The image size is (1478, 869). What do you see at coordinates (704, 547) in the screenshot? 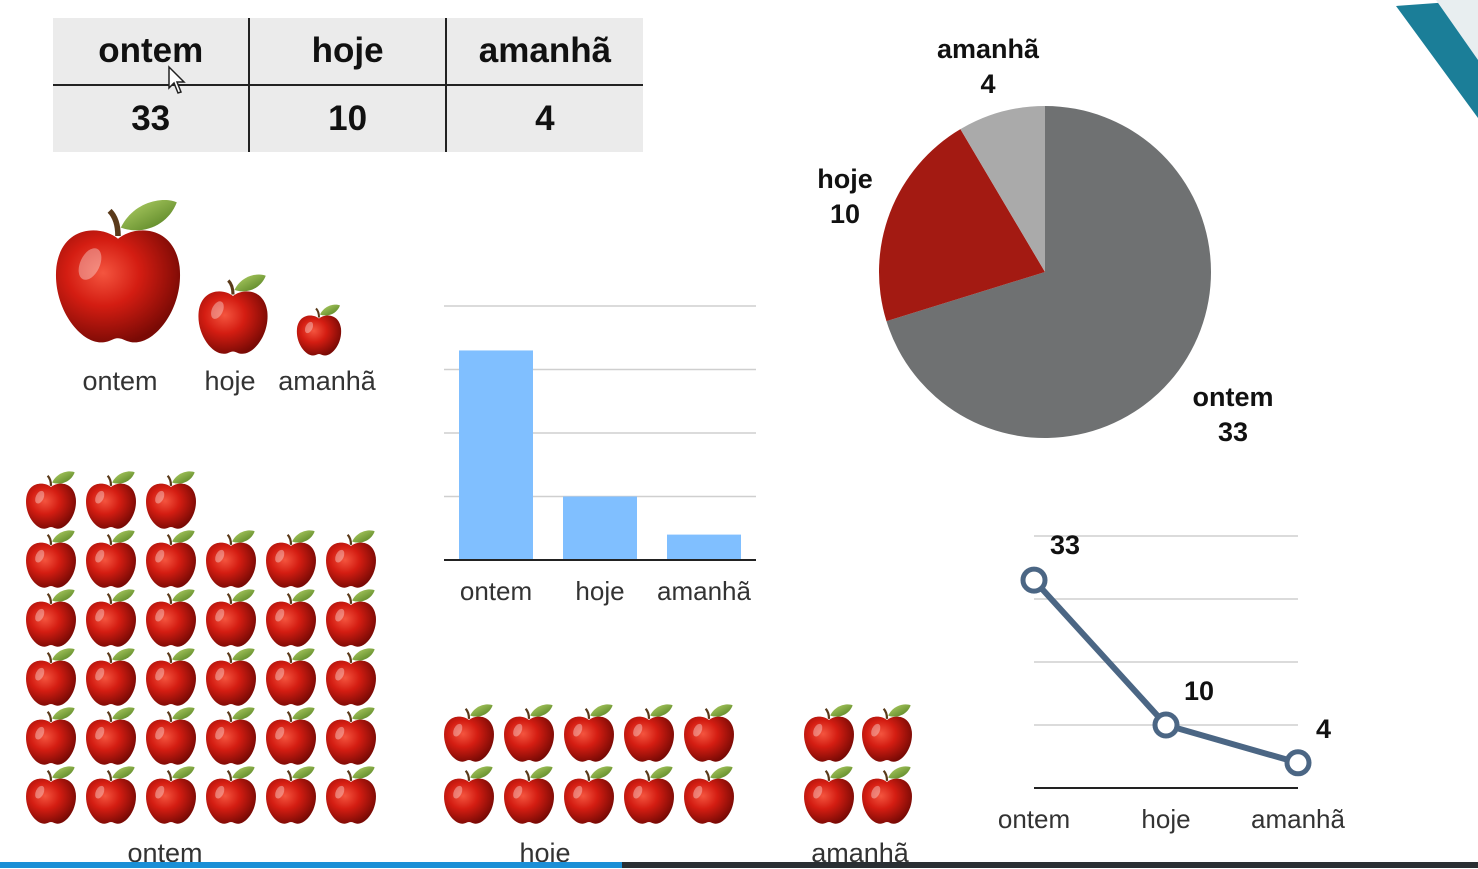
I see `bar-amanha` at bounding box center [704, 547].